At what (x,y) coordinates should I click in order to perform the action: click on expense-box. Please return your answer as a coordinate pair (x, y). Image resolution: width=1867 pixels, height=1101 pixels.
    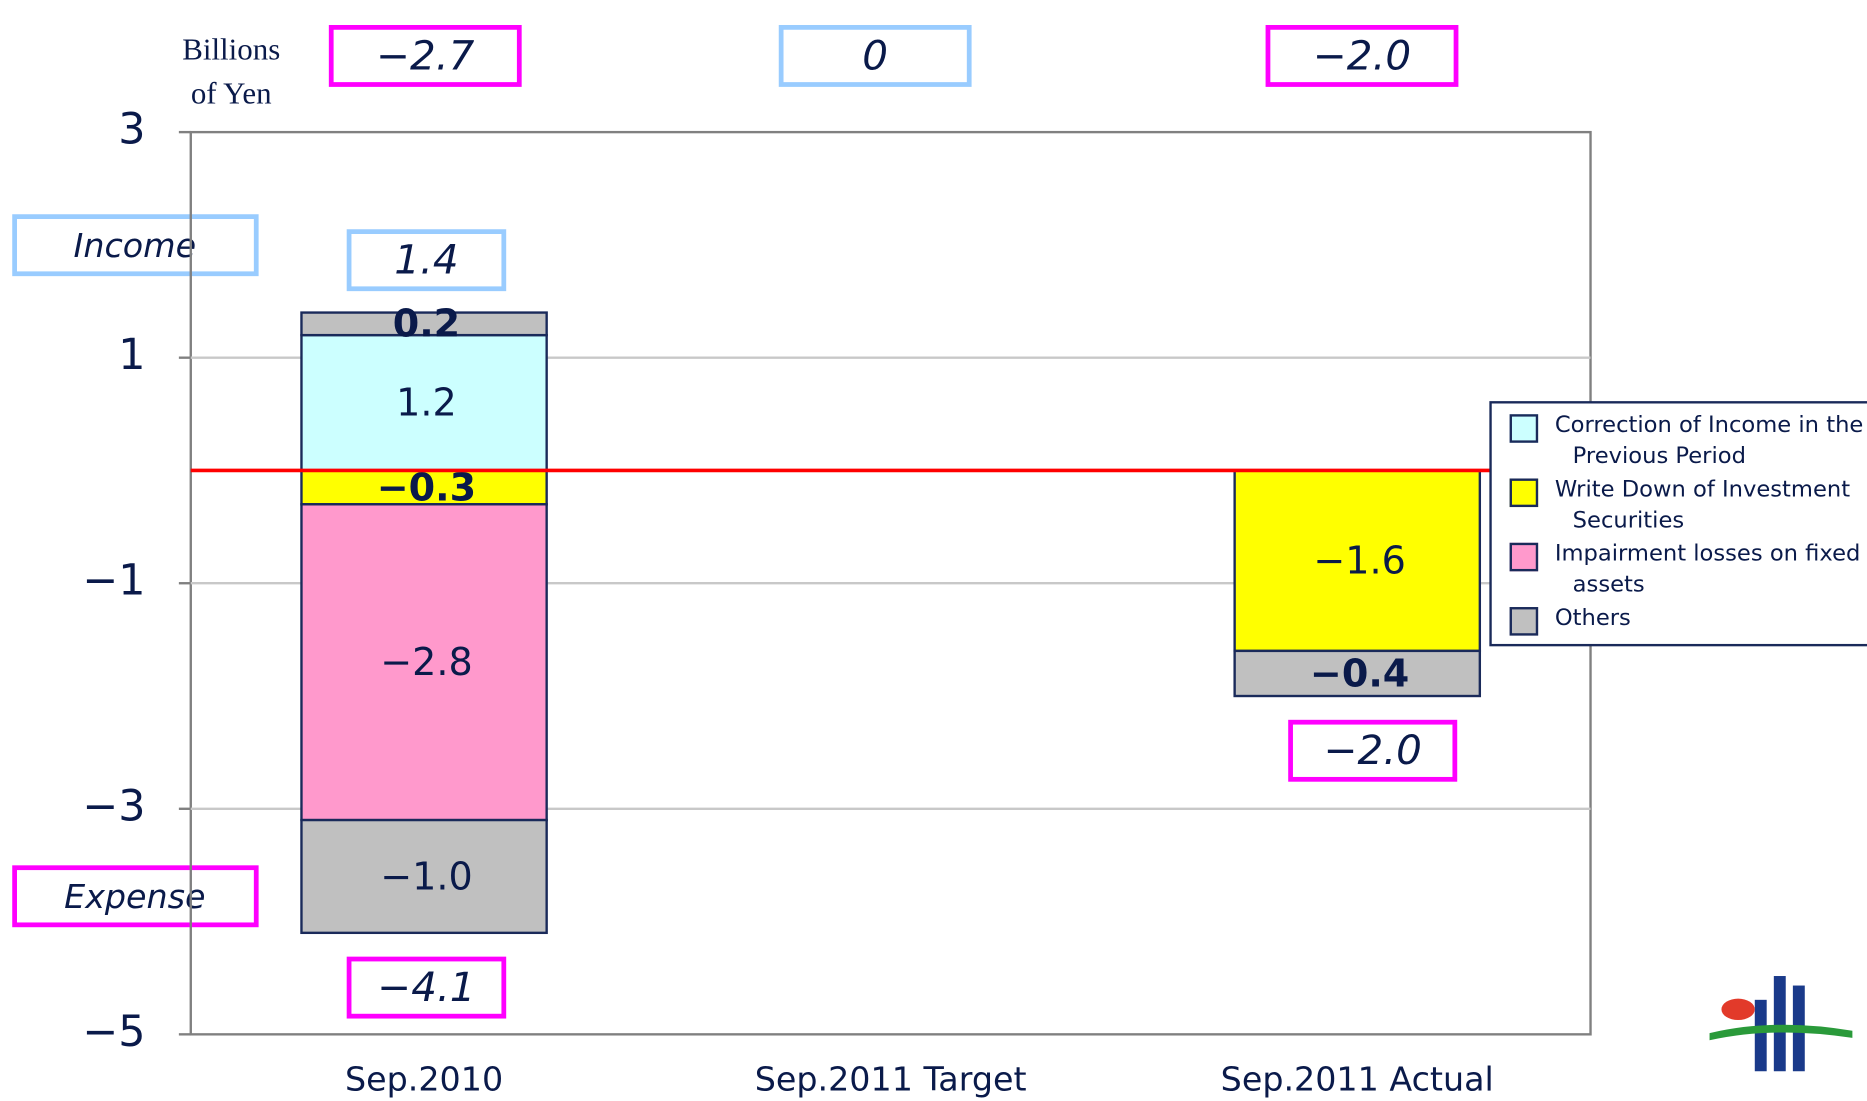
    Looking at the image, I should click on (135, 896).